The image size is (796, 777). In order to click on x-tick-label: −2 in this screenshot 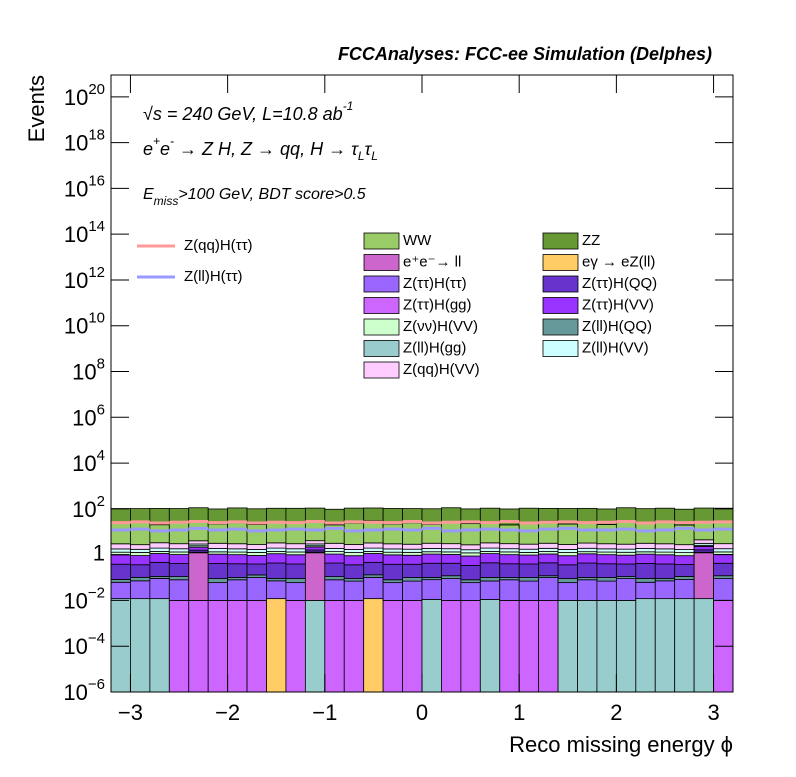, I will do `click(227, 712)`.